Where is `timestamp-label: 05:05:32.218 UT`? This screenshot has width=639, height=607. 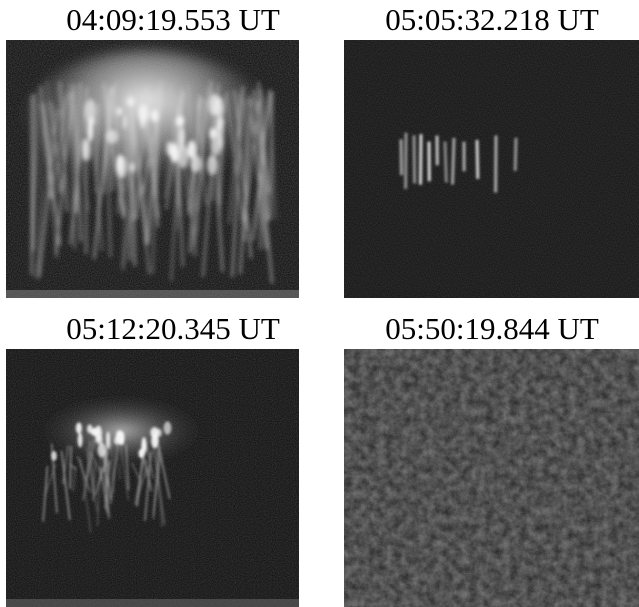
timestamp-label: 05:05:32.218 UT is located at coordinates (492, 20).